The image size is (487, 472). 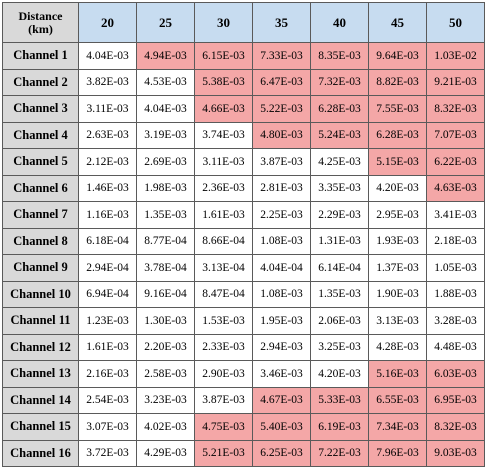 I want to click on value-cell: 2.16E-03, so click(x=107, y=374).